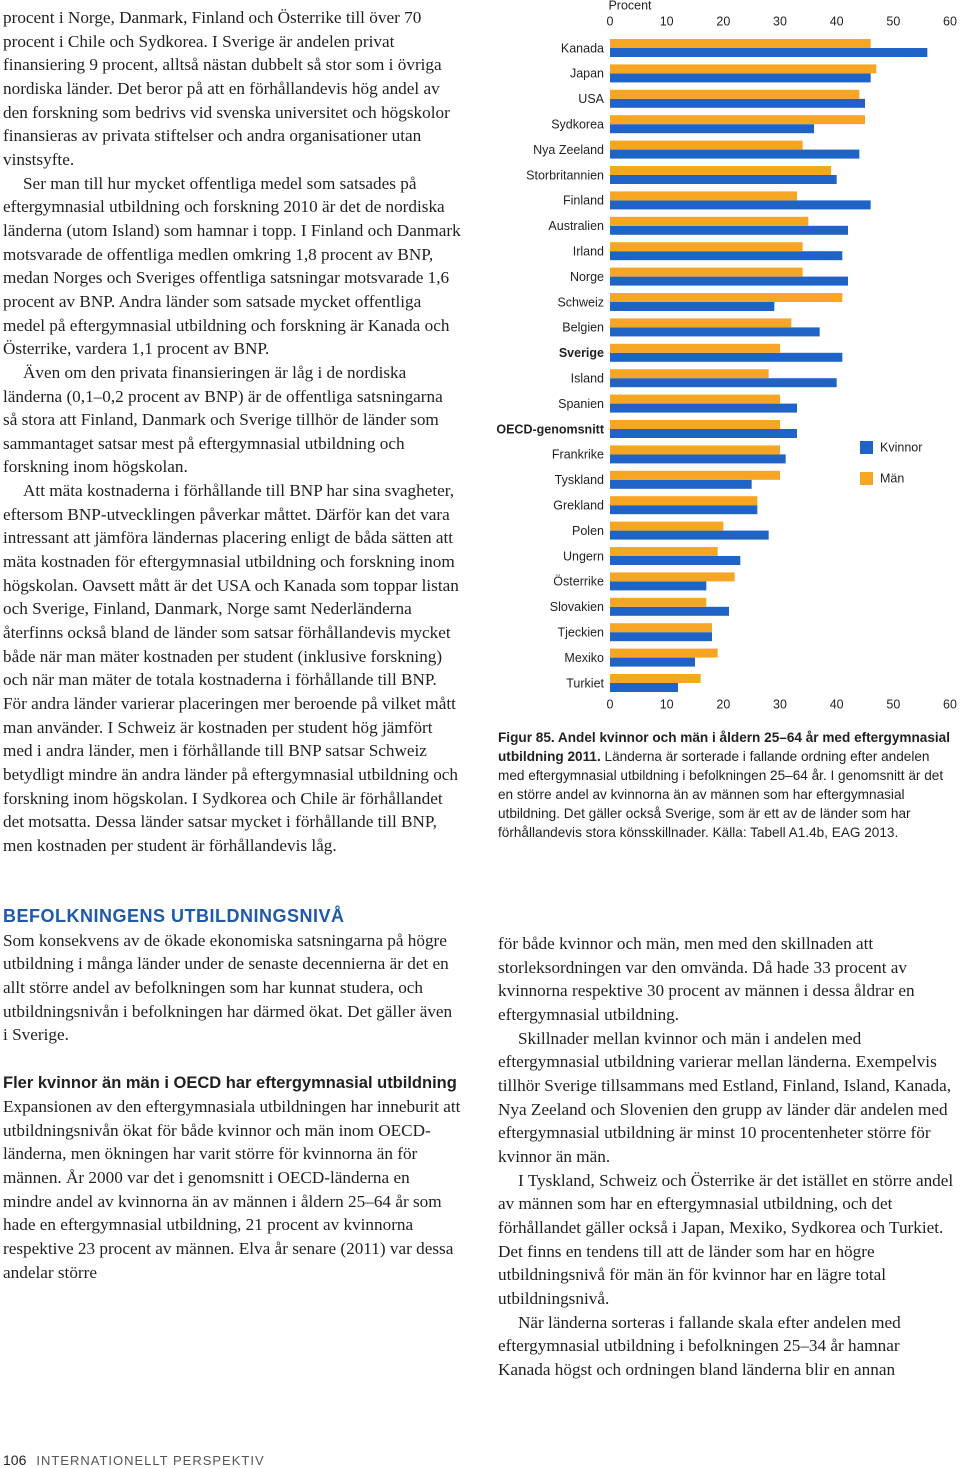 Image resolution: width=960 pixels, height=1468 pixels. Describe the element at coordinates (578, 505) in the screenshot. I see `y-tick-label: Grekland` at that location.